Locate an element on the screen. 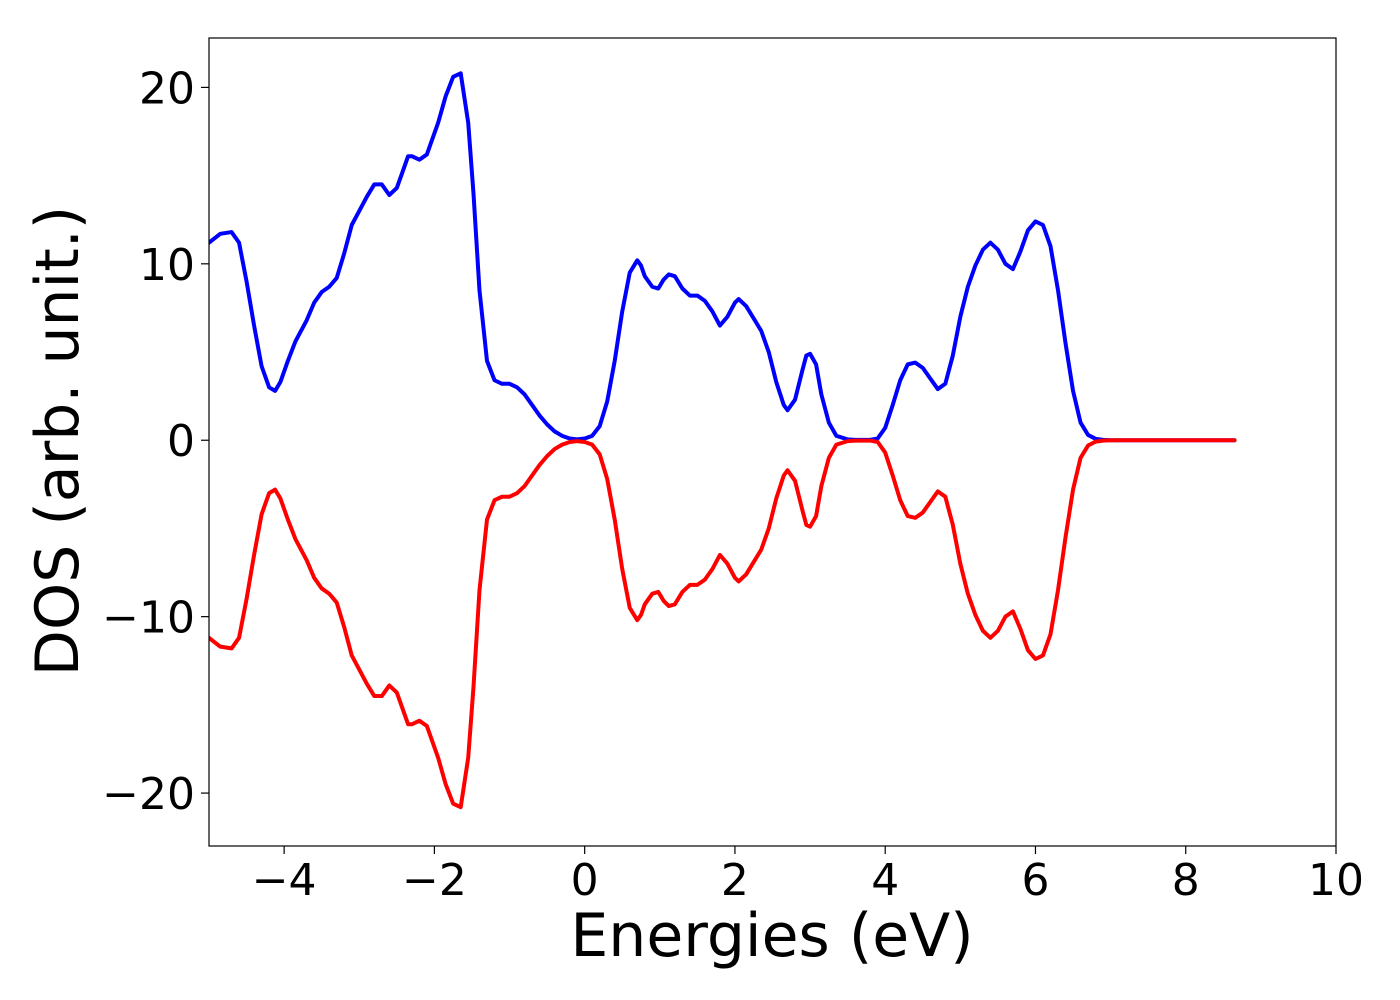 The image size is (1400, 1000). y-tick-label: 20 is located at coordinates (167, 88).